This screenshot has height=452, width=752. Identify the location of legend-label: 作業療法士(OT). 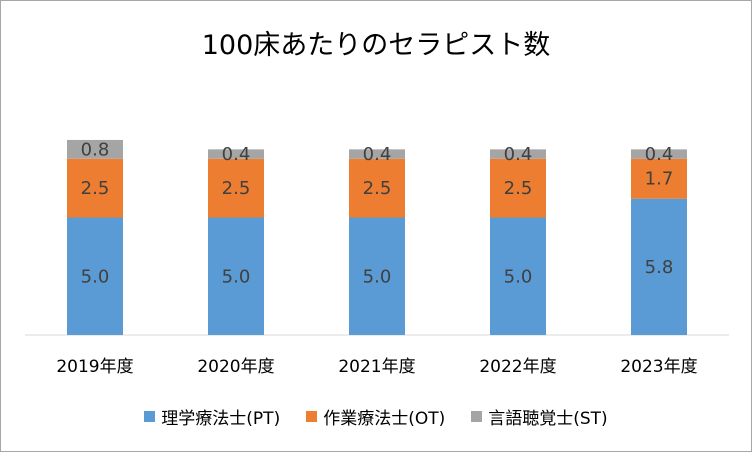
(384, 419).